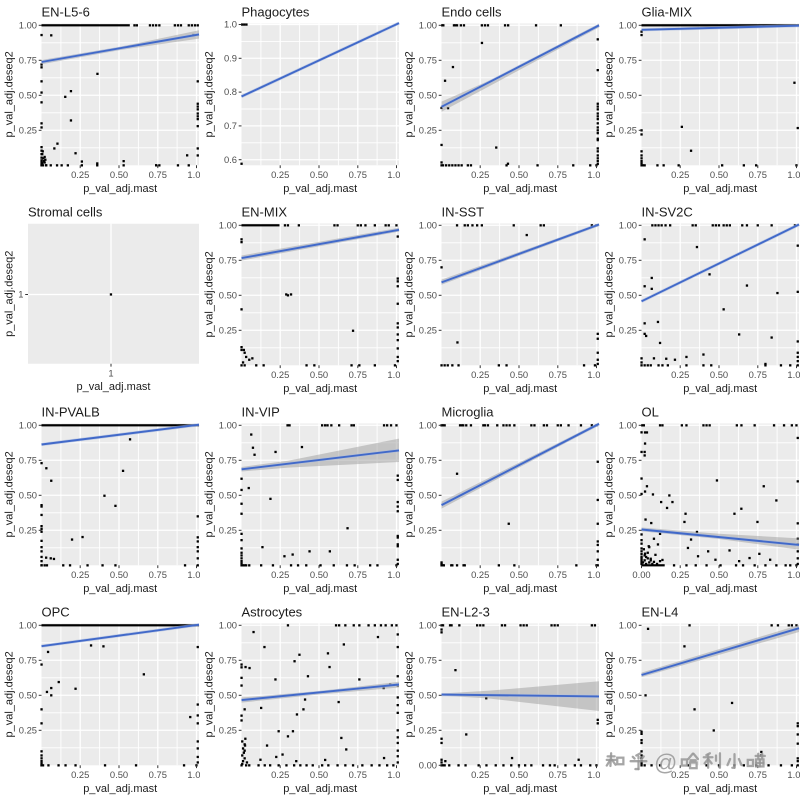 The image size is (800, 800). Describe the element at coordinates (650, 412) in the screenshot. I see `svg-text: OL` at that location.